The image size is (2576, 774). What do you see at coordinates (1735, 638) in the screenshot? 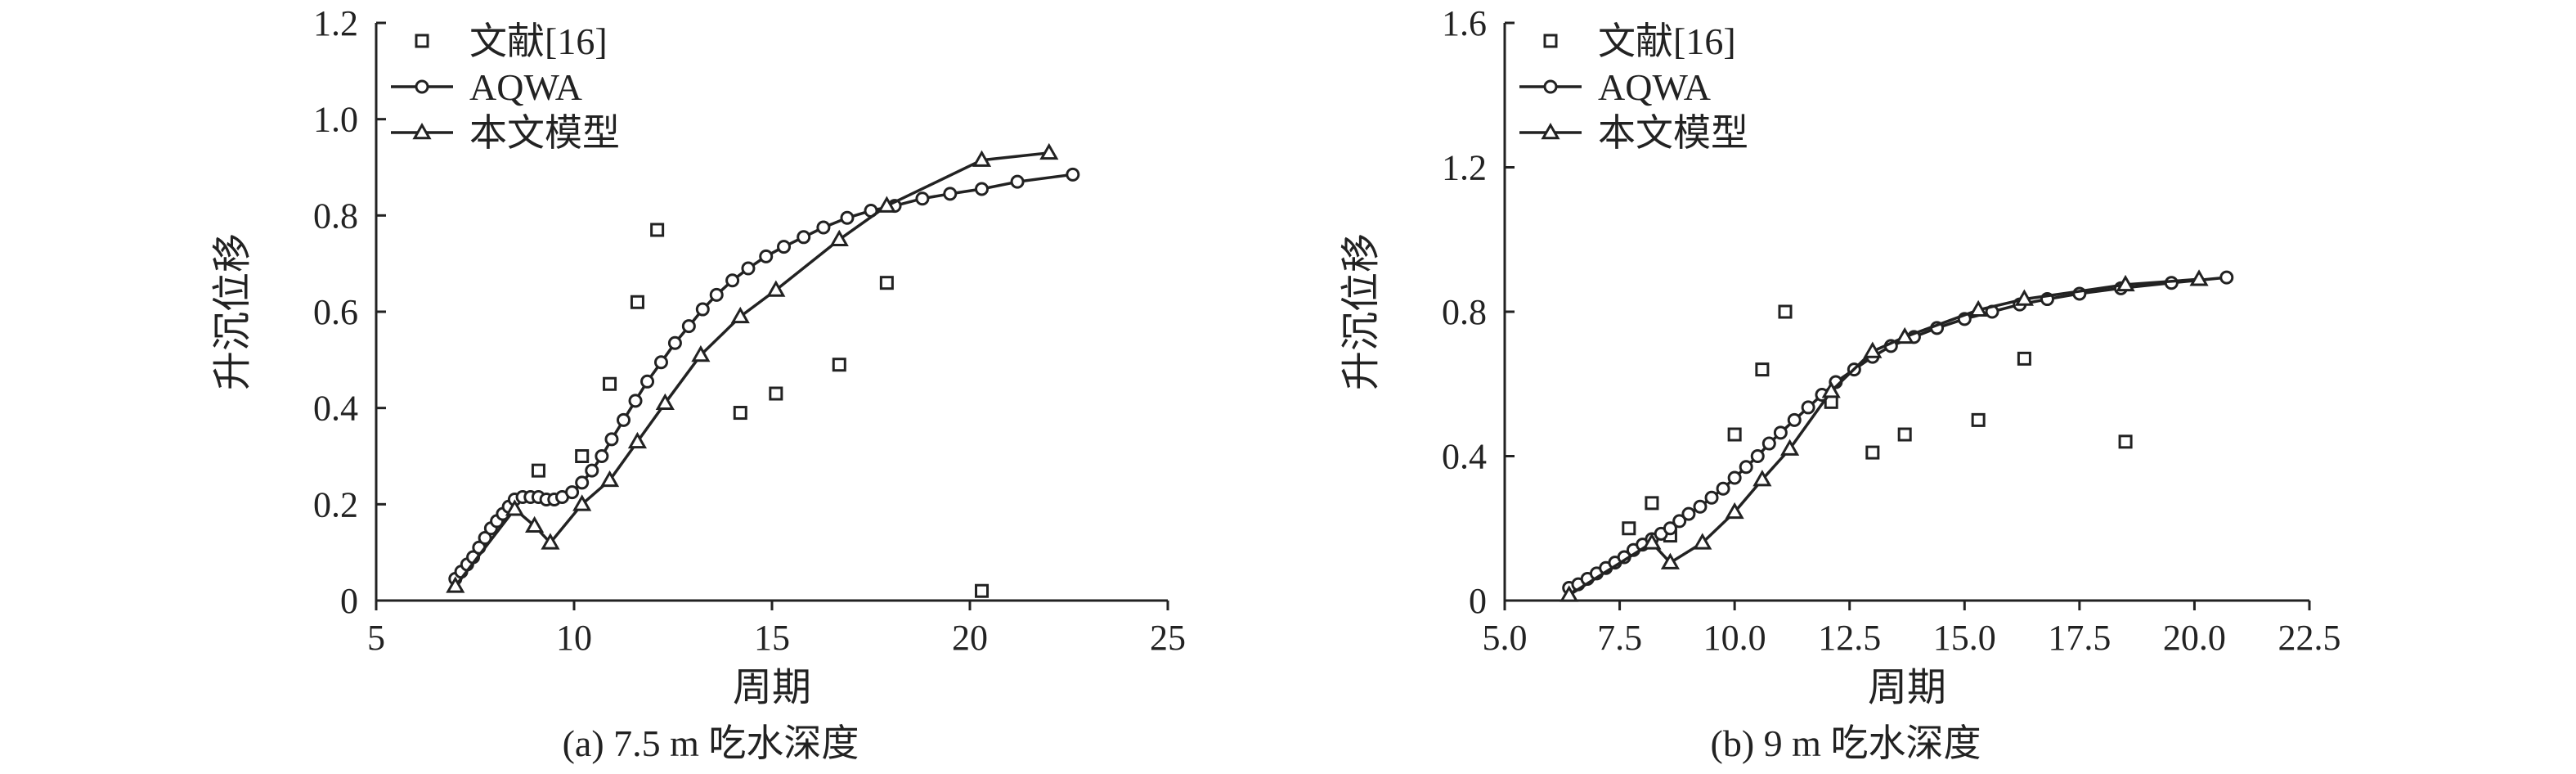
I see `chart-b-x-tick-label: 10.0` at bounding box center [1735, 638].